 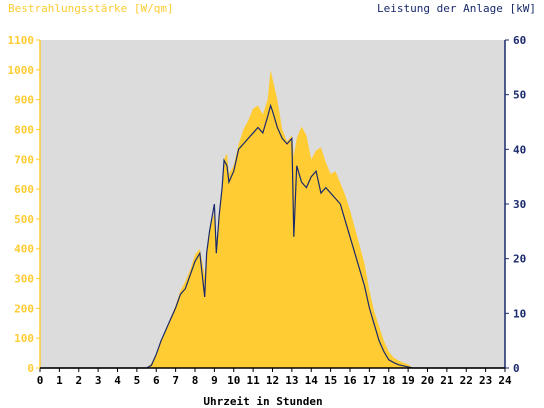 What do you see at coordinates (388, 380) in the screenshot?
I see `x-tick-label: 18` at bounding box center [388, 380].